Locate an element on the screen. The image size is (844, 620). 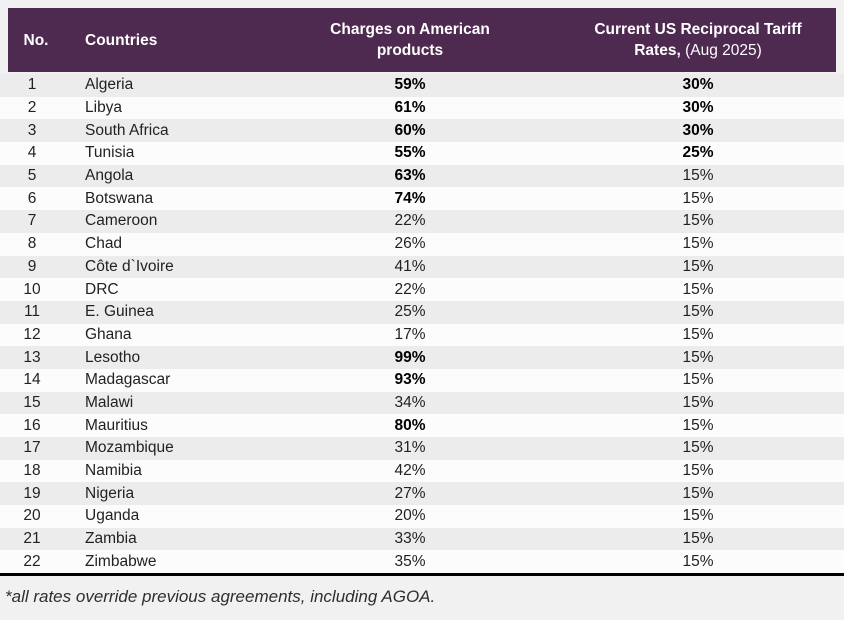
charge-value: 33% is located at coordinates (410, 539).